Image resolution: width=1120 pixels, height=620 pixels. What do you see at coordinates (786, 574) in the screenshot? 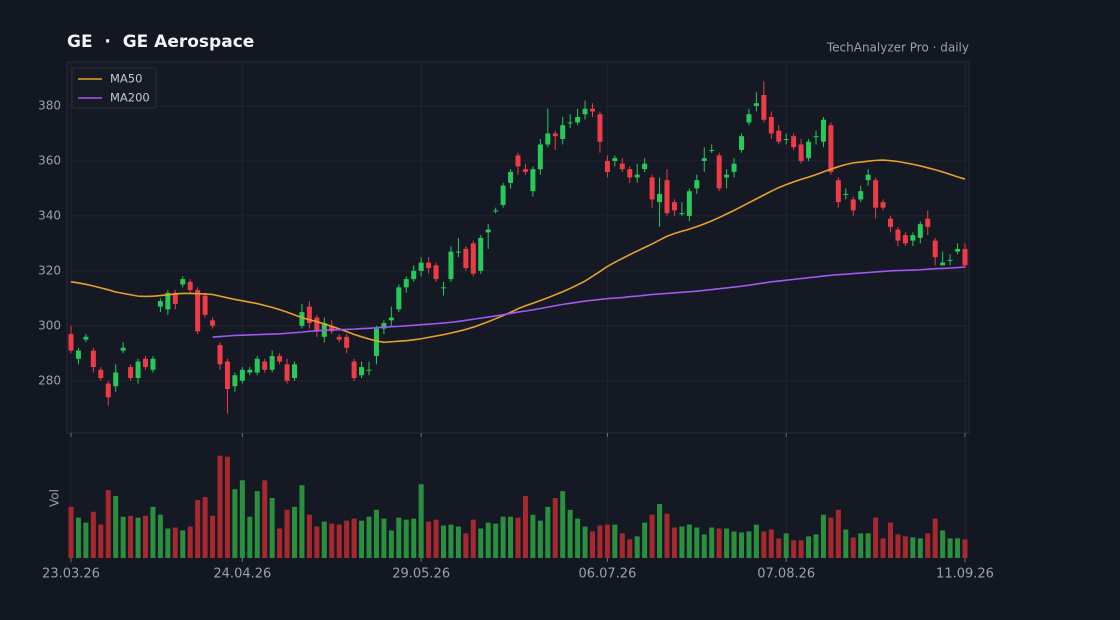
I see `x-tick-label: 07.08.26` at bounding box center [786, 574].